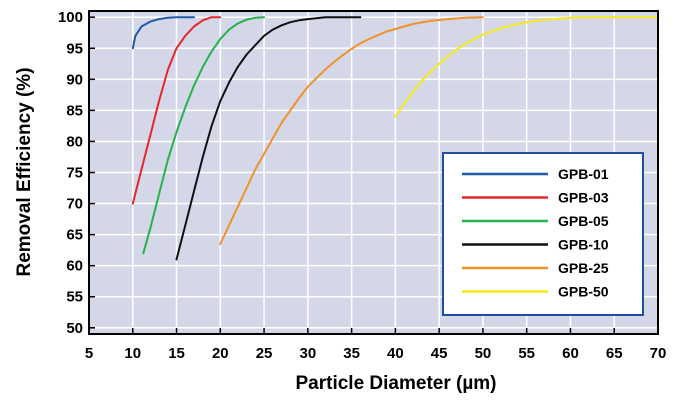 Image resolution: width=683 pixels, height=402 pixels. What do you see at coordinates (308, 353) in the screenshot?
I see `x-tick-label: 30` at bounding box center [308, 353].